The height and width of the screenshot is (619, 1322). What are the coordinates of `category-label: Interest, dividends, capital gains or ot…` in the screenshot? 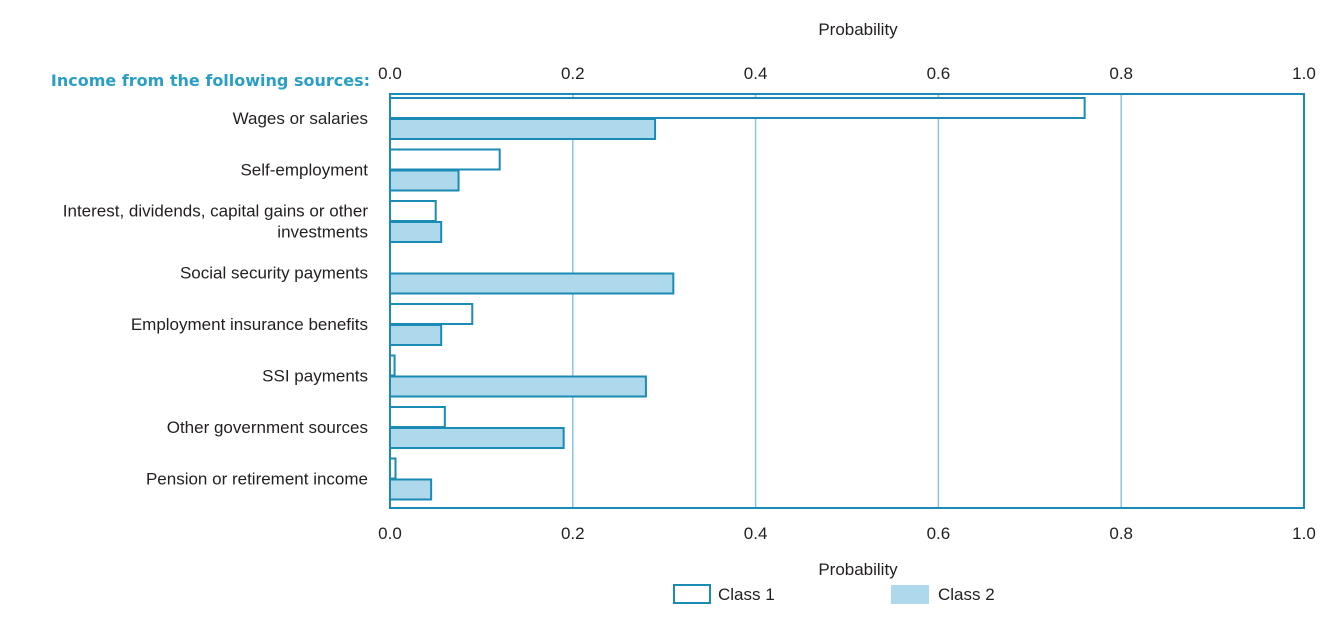 It's located at (216, 222).